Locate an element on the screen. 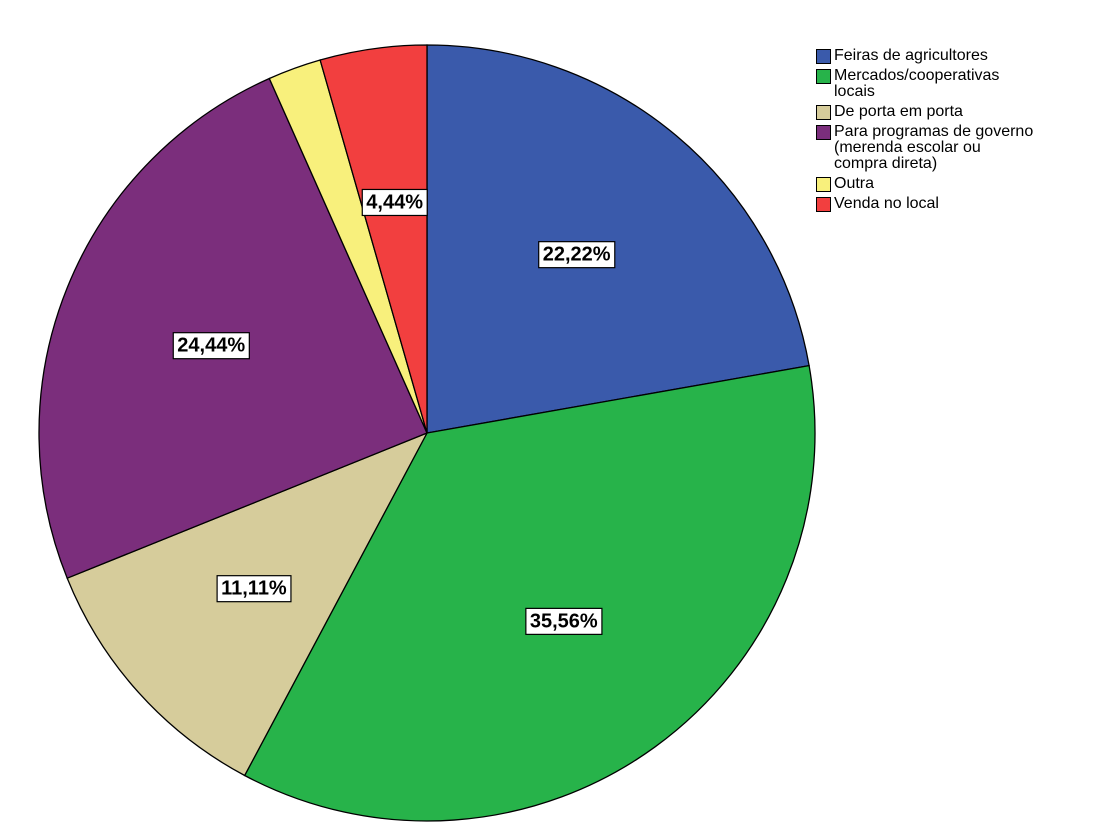  legend-item: Mercados/cooperativas locais is located at coordinates (956, 83).